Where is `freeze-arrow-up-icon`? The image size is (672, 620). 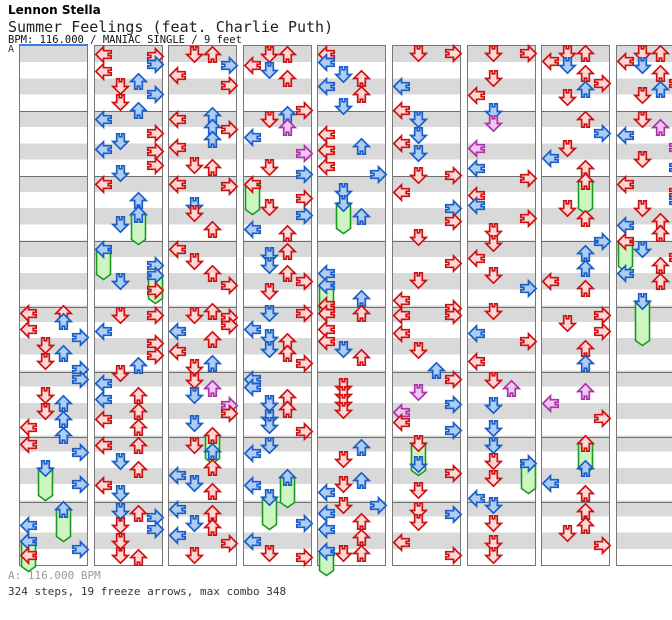 freeze-arrow-up-icon is located at coordinates (287, 488).